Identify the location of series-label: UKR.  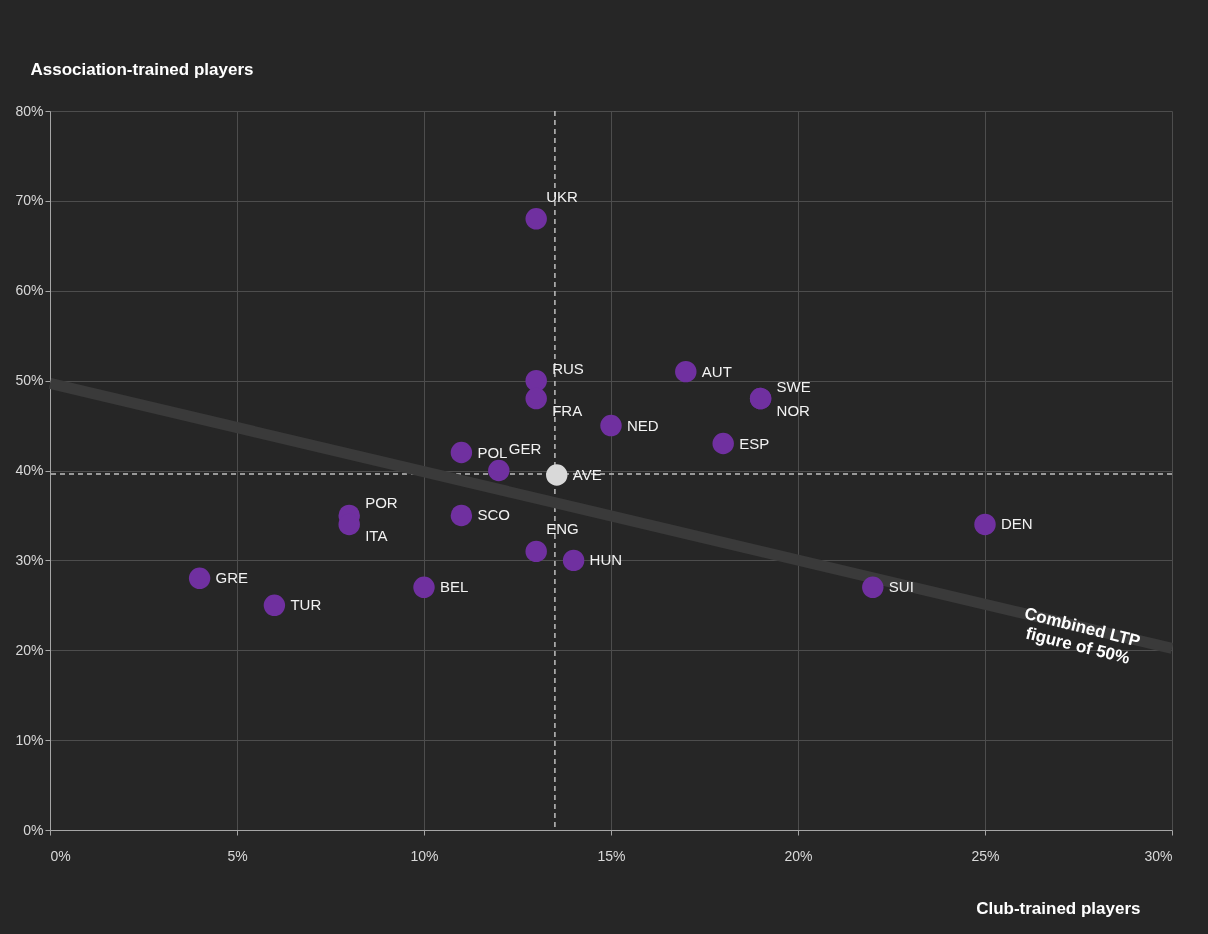
(562, 196).